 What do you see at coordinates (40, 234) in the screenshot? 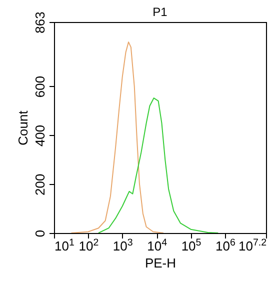
I see `y-tick-label: 0` at bounding box center [40, 234].